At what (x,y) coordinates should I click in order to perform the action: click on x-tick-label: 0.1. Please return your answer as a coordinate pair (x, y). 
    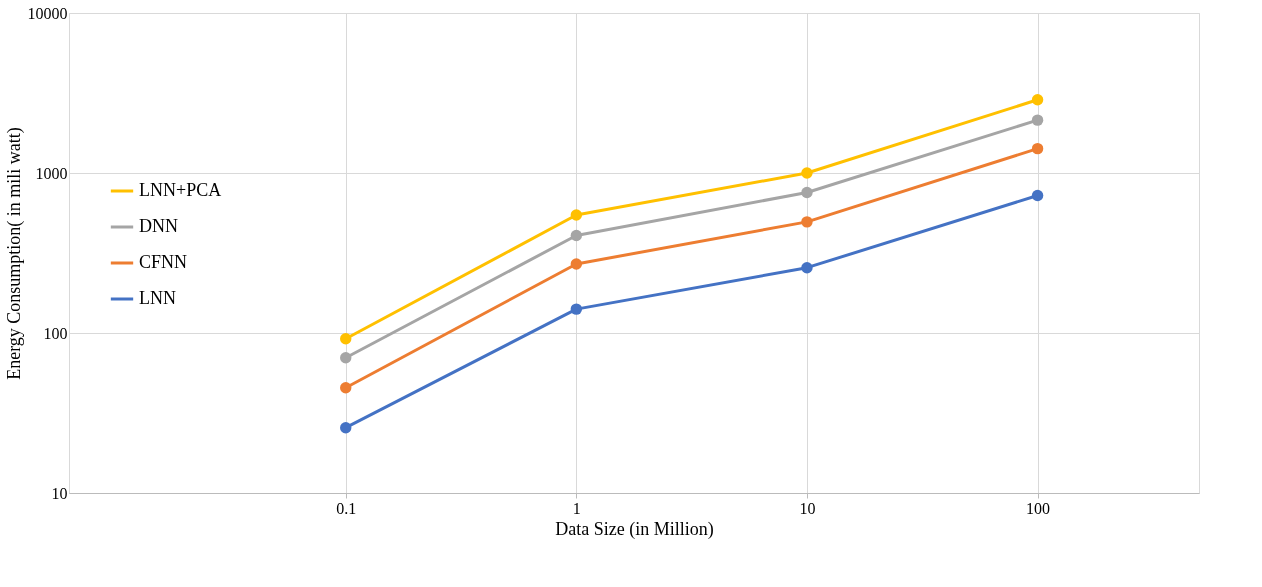
    Looking at the image, I should click on (346, 508).